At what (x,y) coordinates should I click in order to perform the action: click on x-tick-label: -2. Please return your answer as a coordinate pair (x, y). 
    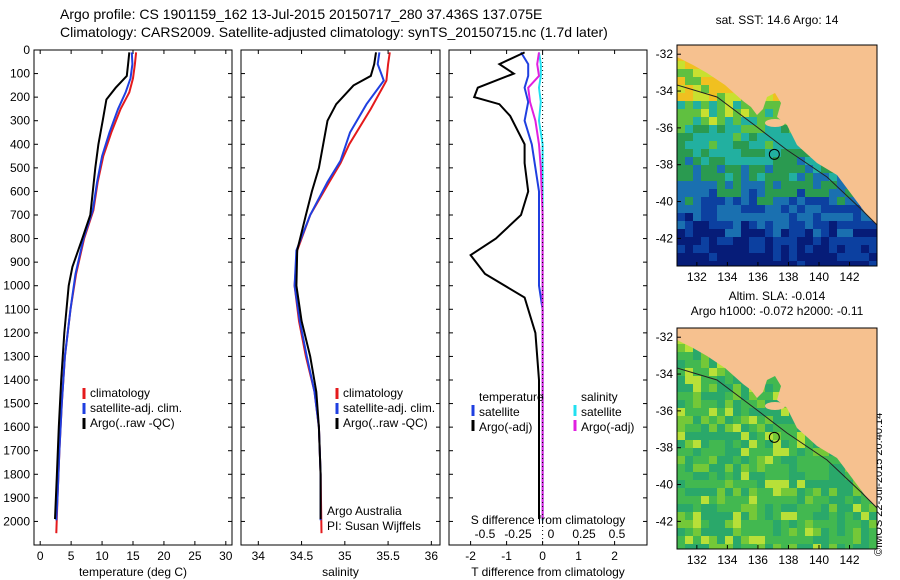
    Looking at the image, I should click on (470, 556).